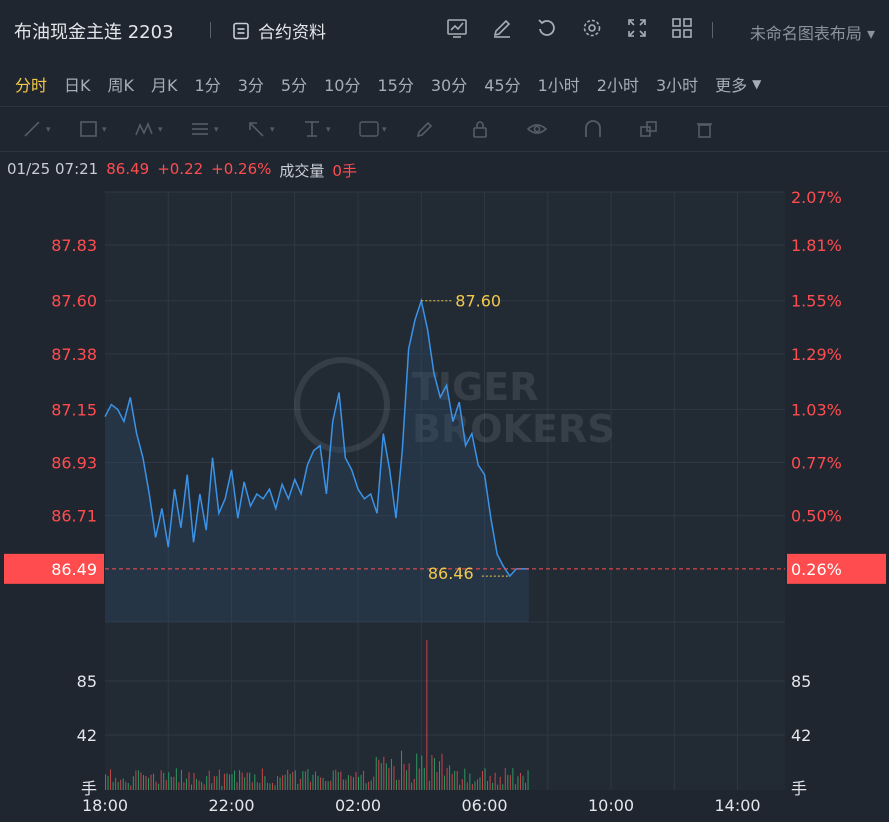 The width and height of the screenshot is (889, 822). Describe the element at coordinates (151, 129) in the screenshot. I see `wave-tool-icon: ▾` at that location.